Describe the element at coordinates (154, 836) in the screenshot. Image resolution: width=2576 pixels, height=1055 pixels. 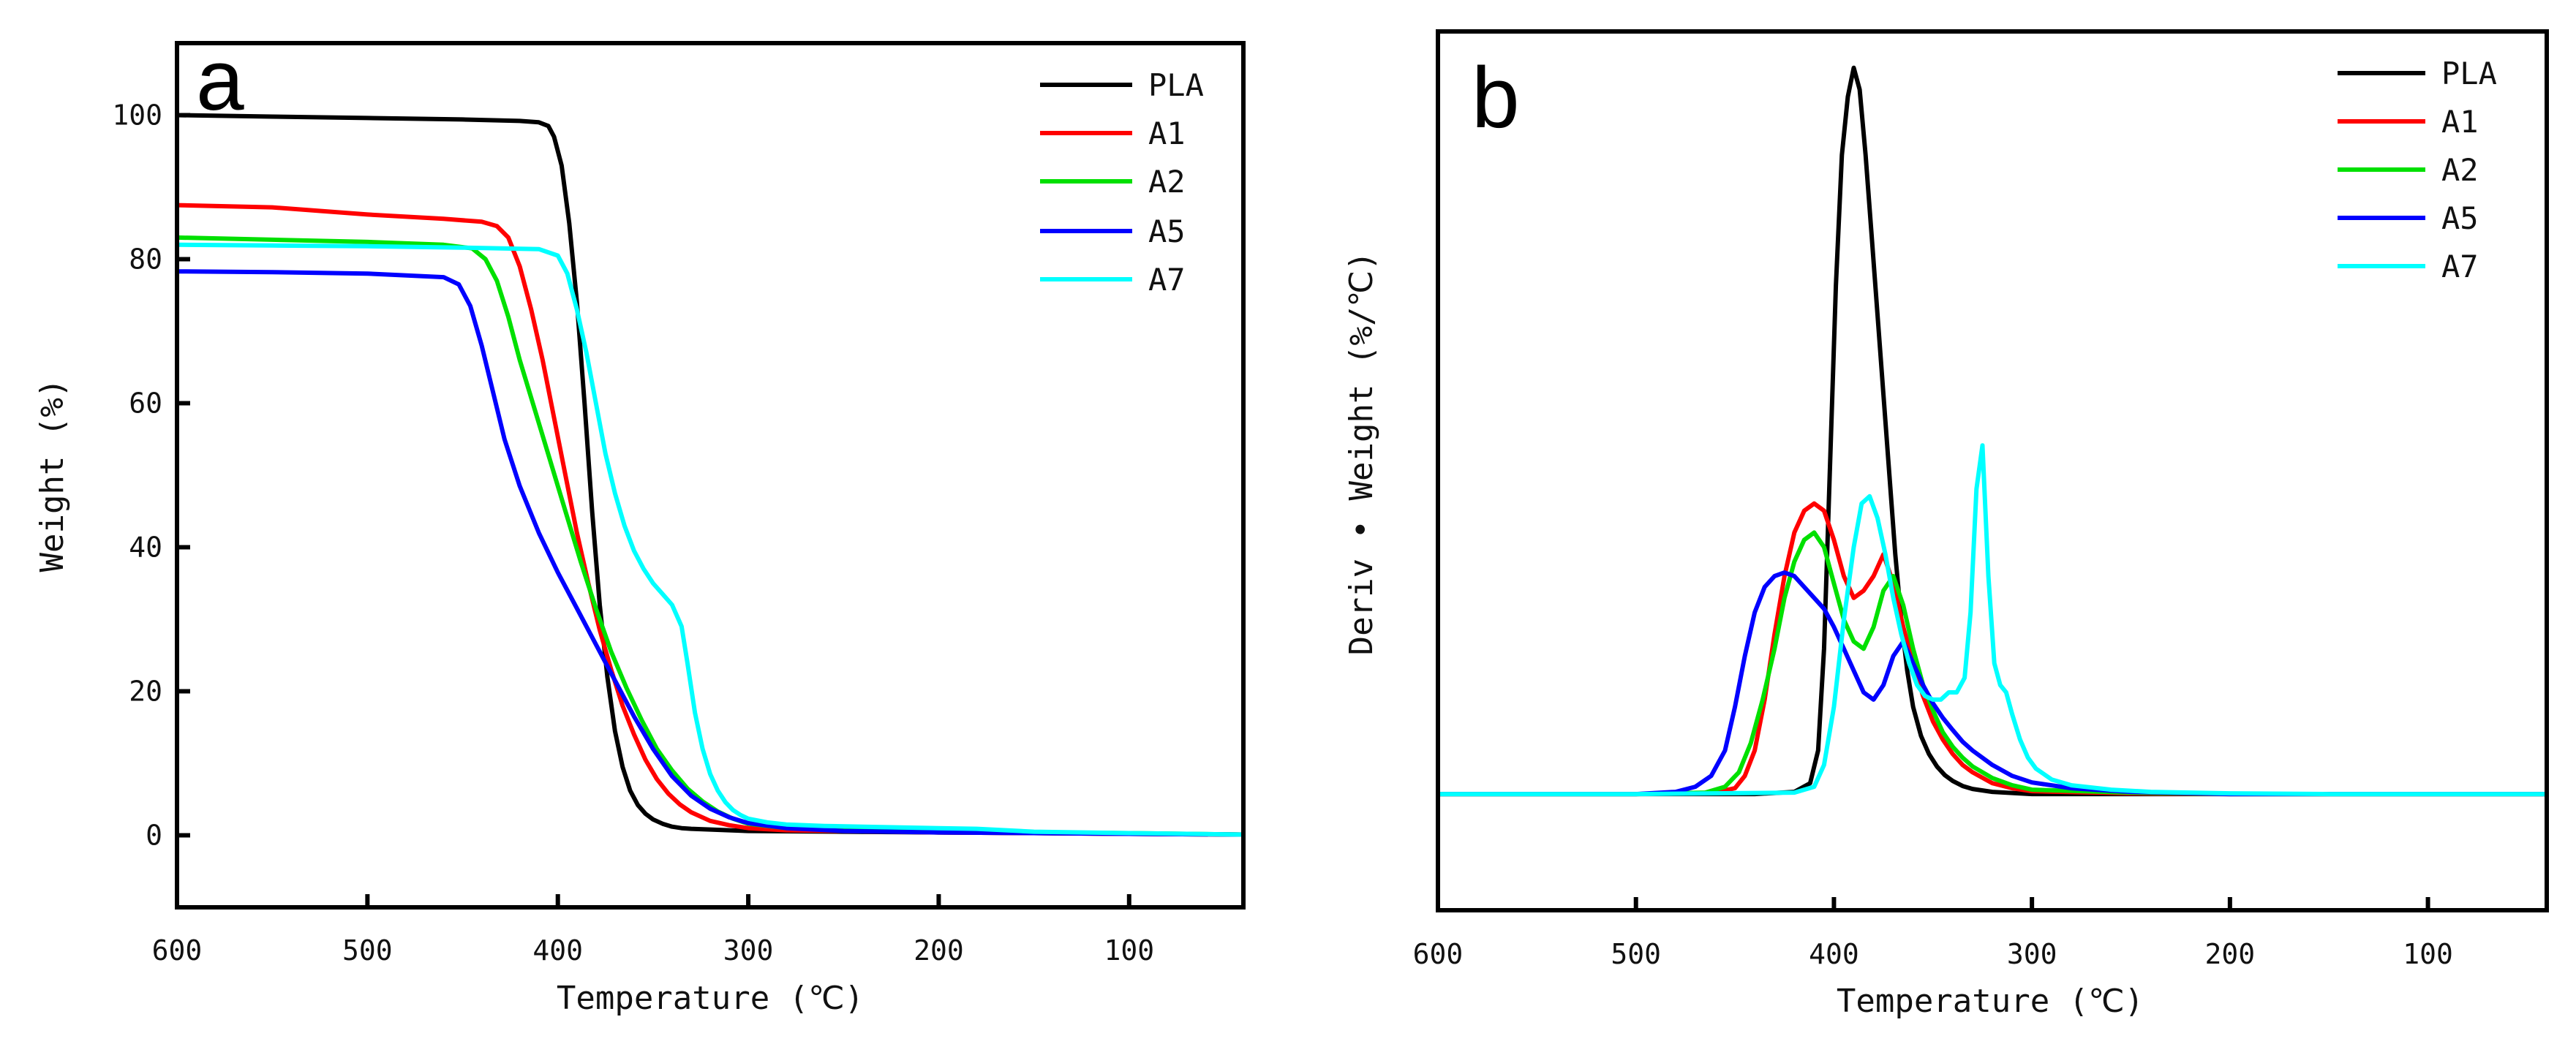
I see `panel-a-y-tick-label-0: 0` at that location.